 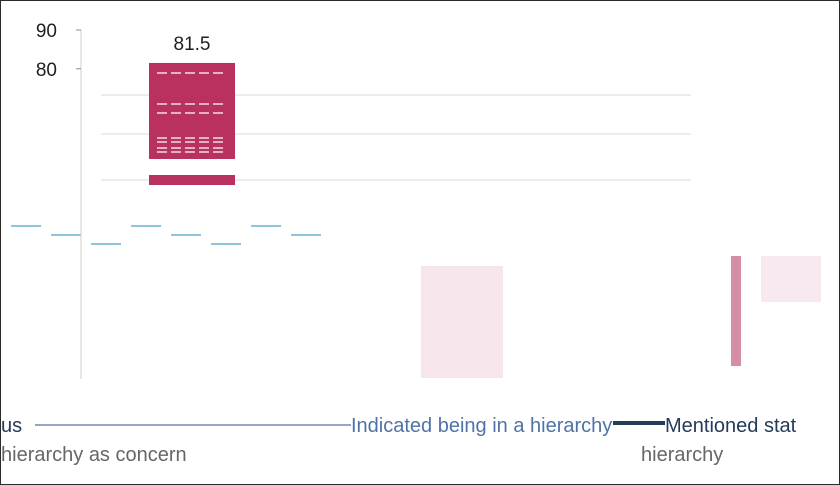 I want to click on legend-text-4: hierarchy as concern, so click(x=94, y=455).